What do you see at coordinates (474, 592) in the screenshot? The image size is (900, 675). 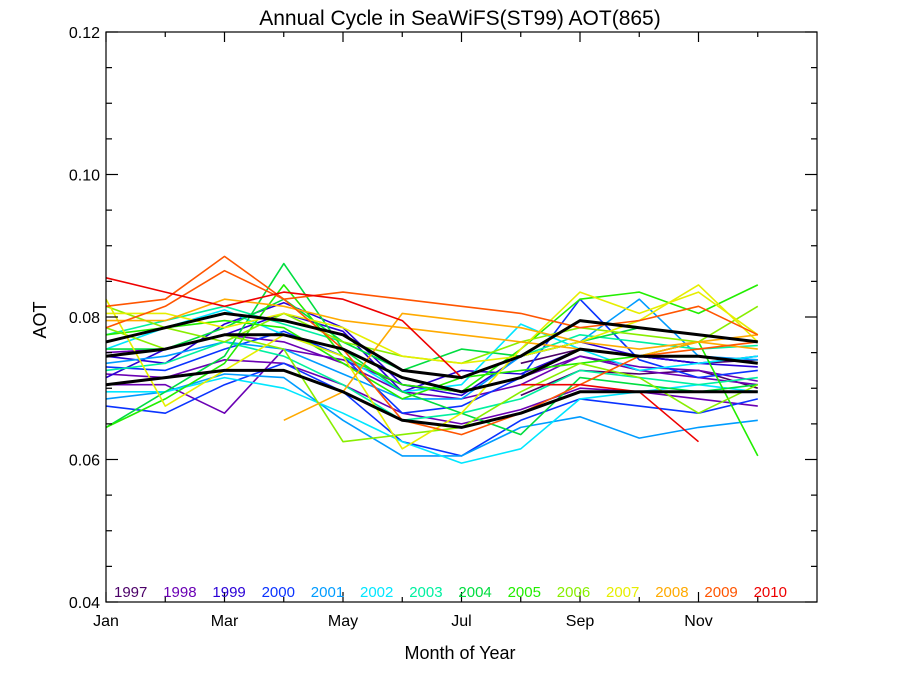 I see `legend-entry-2004: 2004` at bounding box center [474, 592].